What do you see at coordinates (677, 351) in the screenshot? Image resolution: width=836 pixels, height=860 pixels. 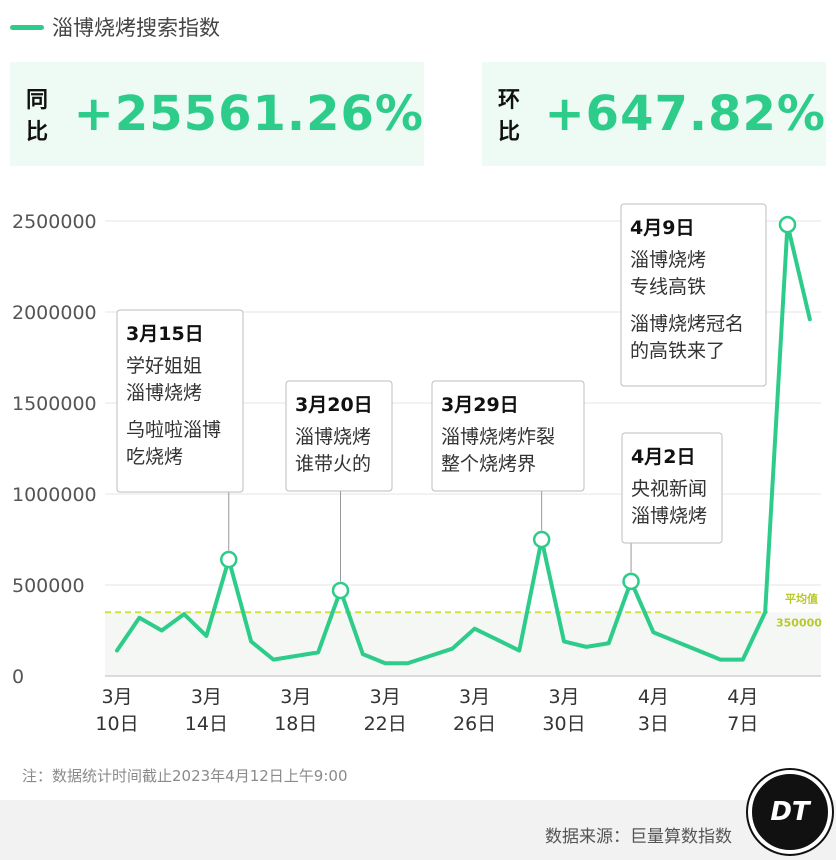 I see `annotation-text: 的高铁来了` at bounding box center [677, 351].